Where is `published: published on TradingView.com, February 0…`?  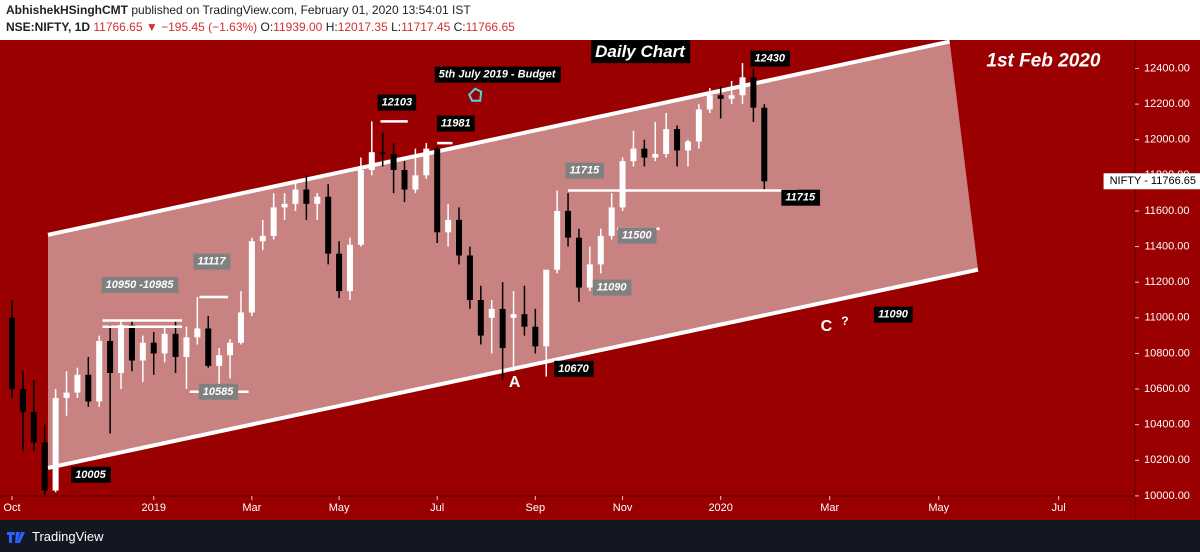 published: published on TradingView.com, February 0… is located at coordinates (301, 10).